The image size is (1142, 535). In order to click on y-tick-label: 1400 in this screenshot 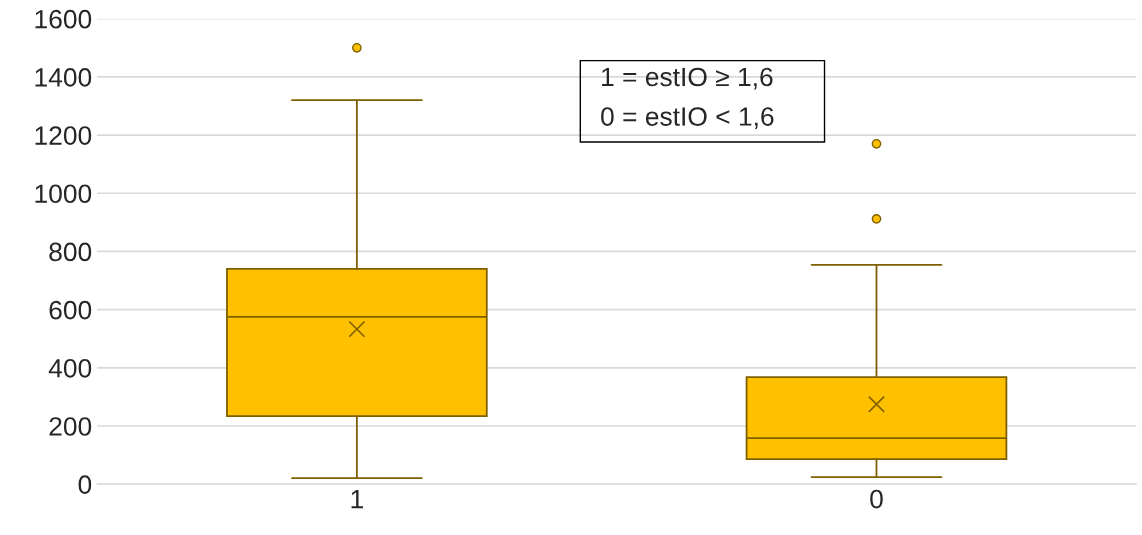, I will do `click(63, 77)`.